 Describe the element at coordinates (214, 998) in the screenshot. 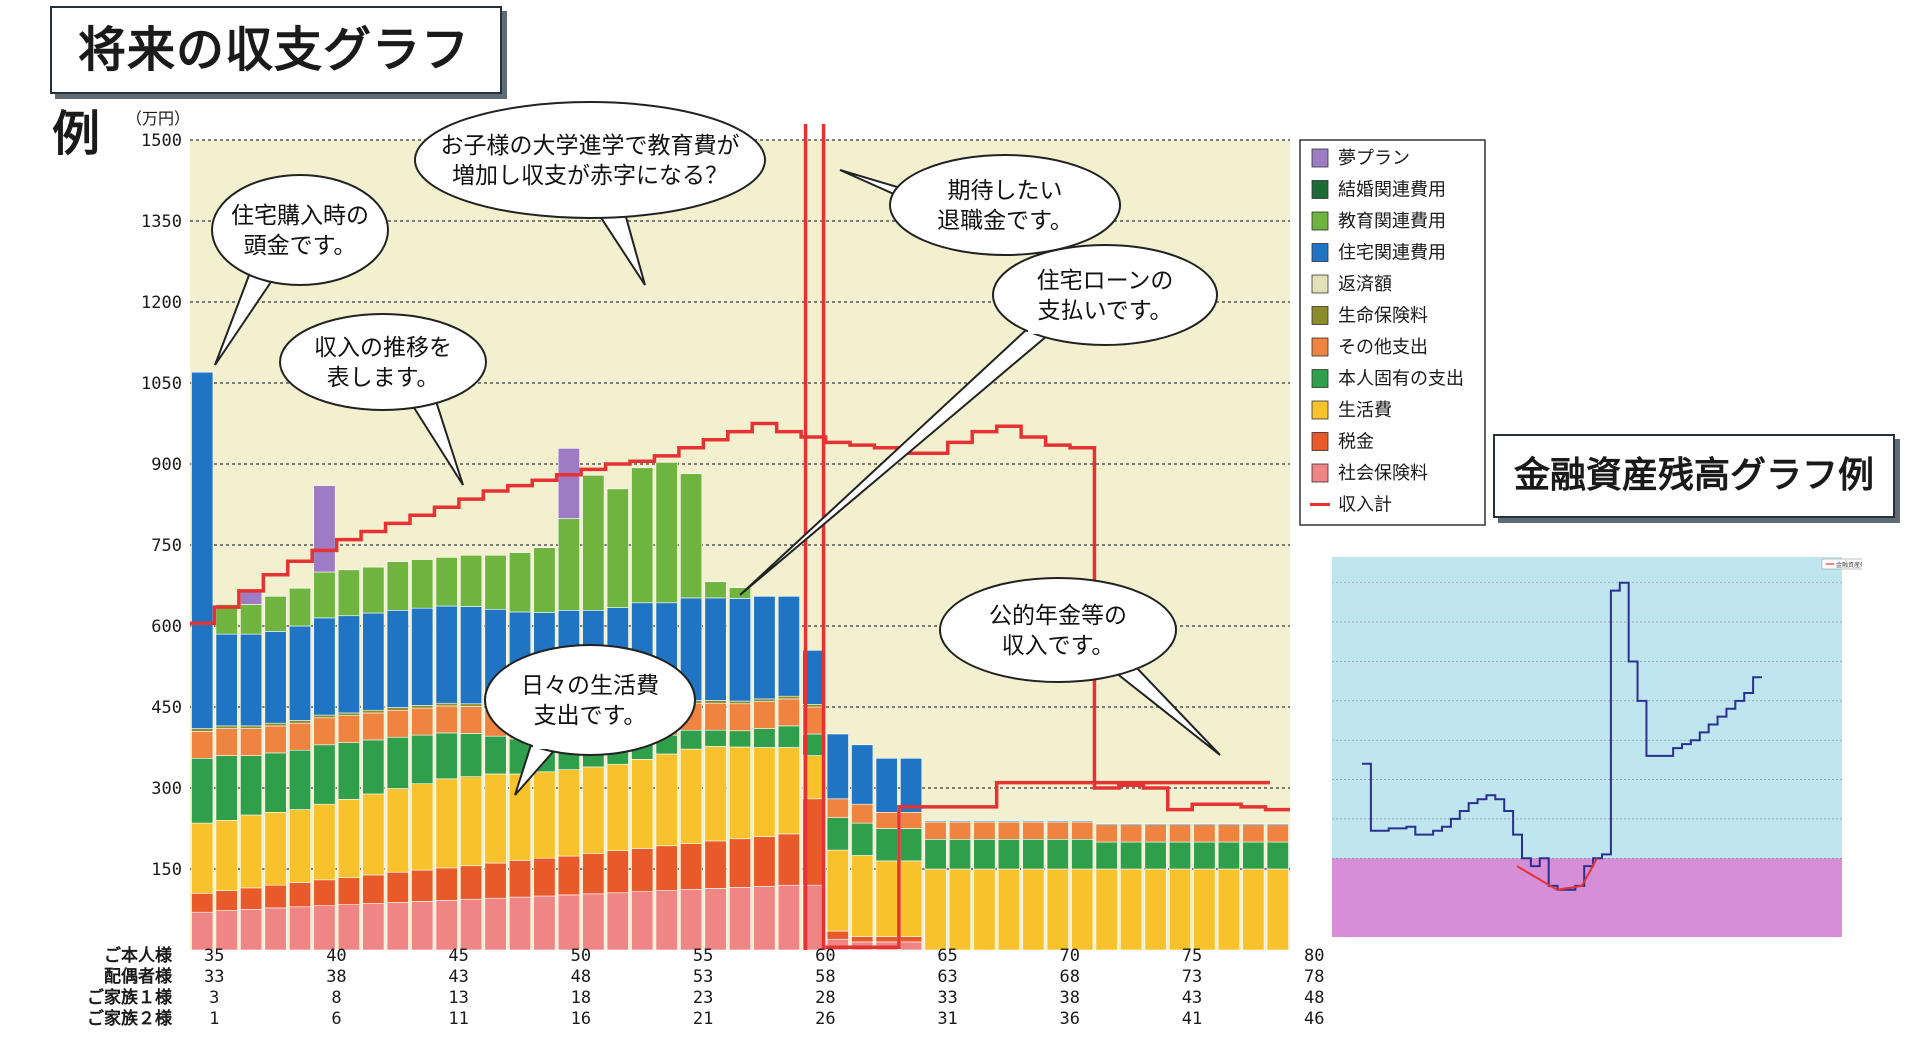

I see `age-tick: 3` at that location.